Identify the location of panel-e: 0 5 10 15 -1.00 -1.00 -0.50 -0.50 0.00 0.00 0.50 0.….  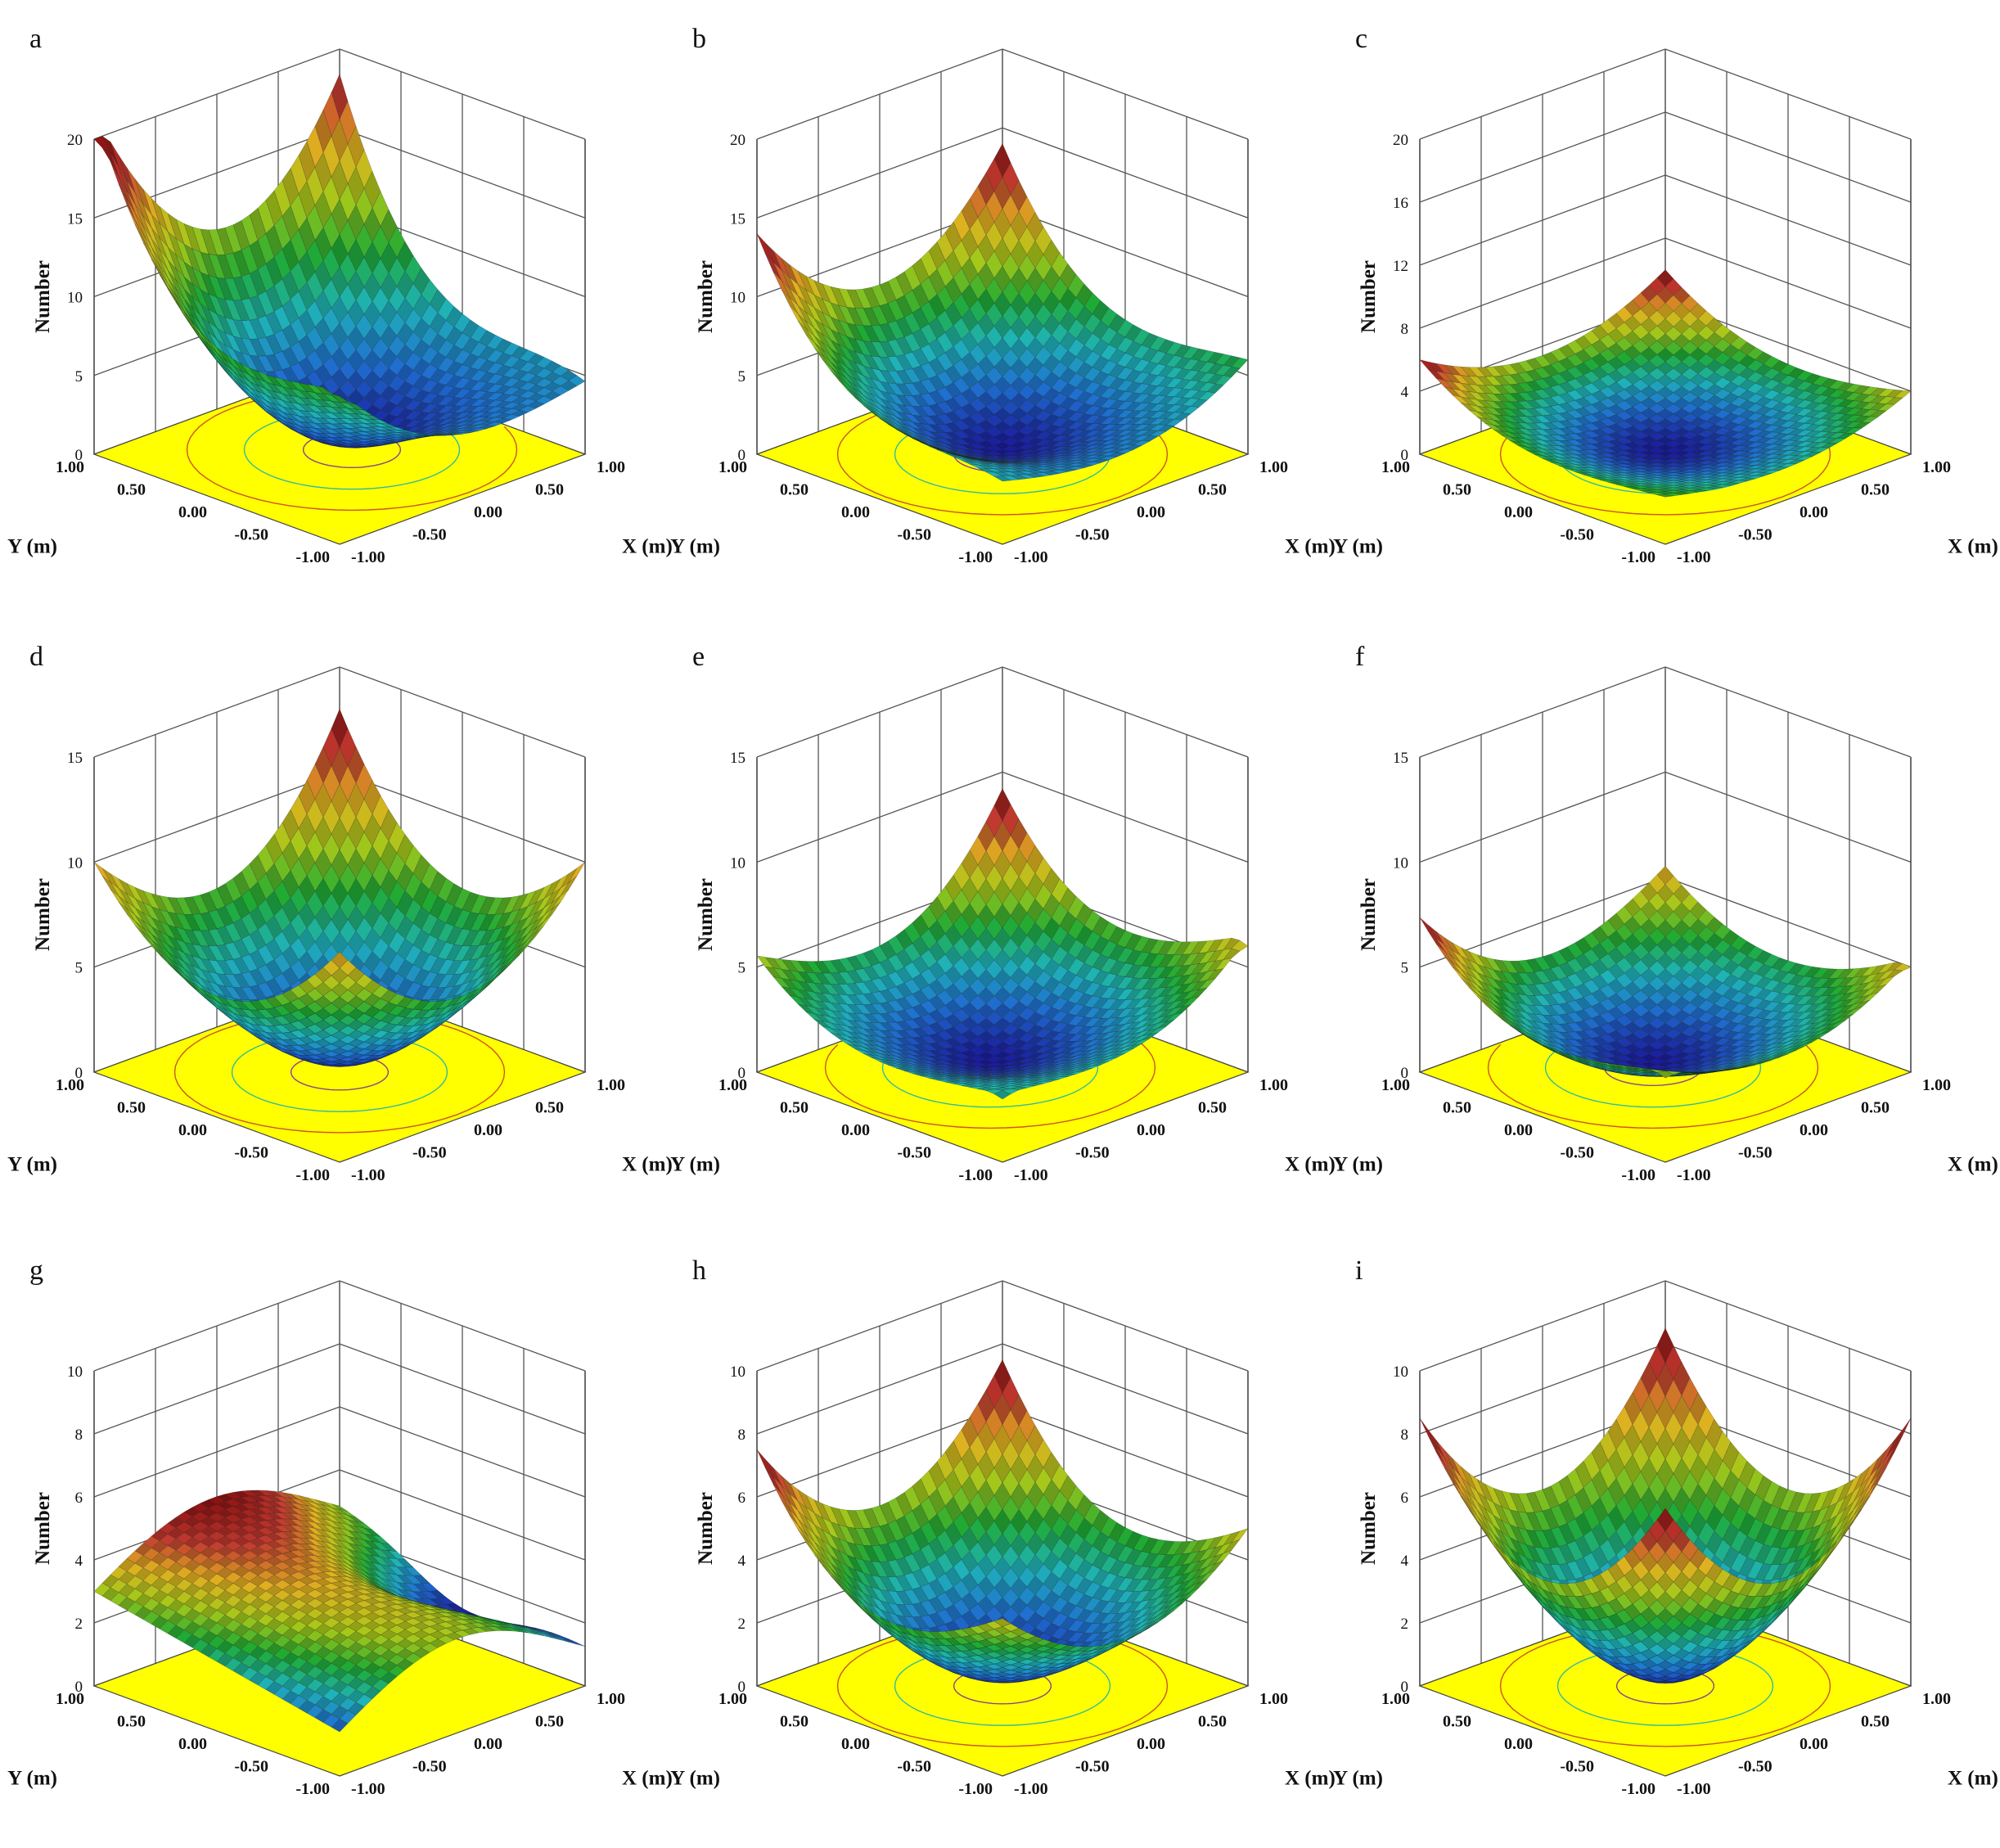
(1003, 913).